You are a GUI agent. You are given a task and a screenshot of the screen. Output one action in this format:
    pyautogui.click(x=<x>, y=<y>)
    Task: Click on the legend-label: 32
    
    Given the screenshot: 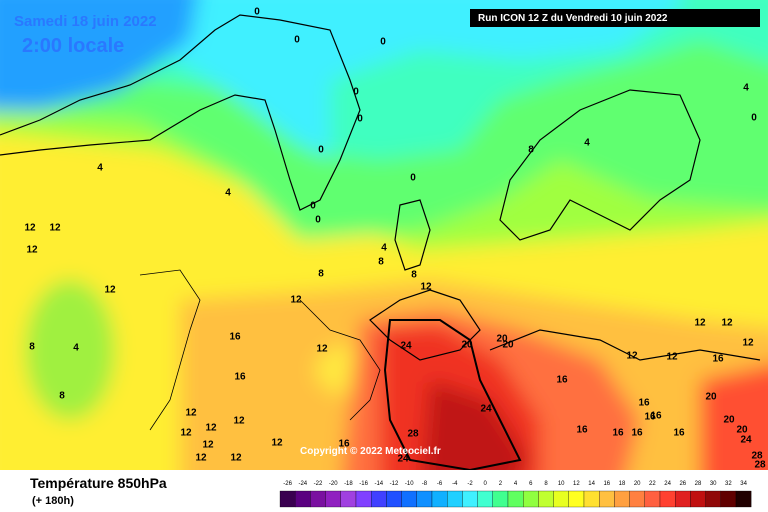 What is the action you would take?
    pyautogui.click(x=728, y=484)
    